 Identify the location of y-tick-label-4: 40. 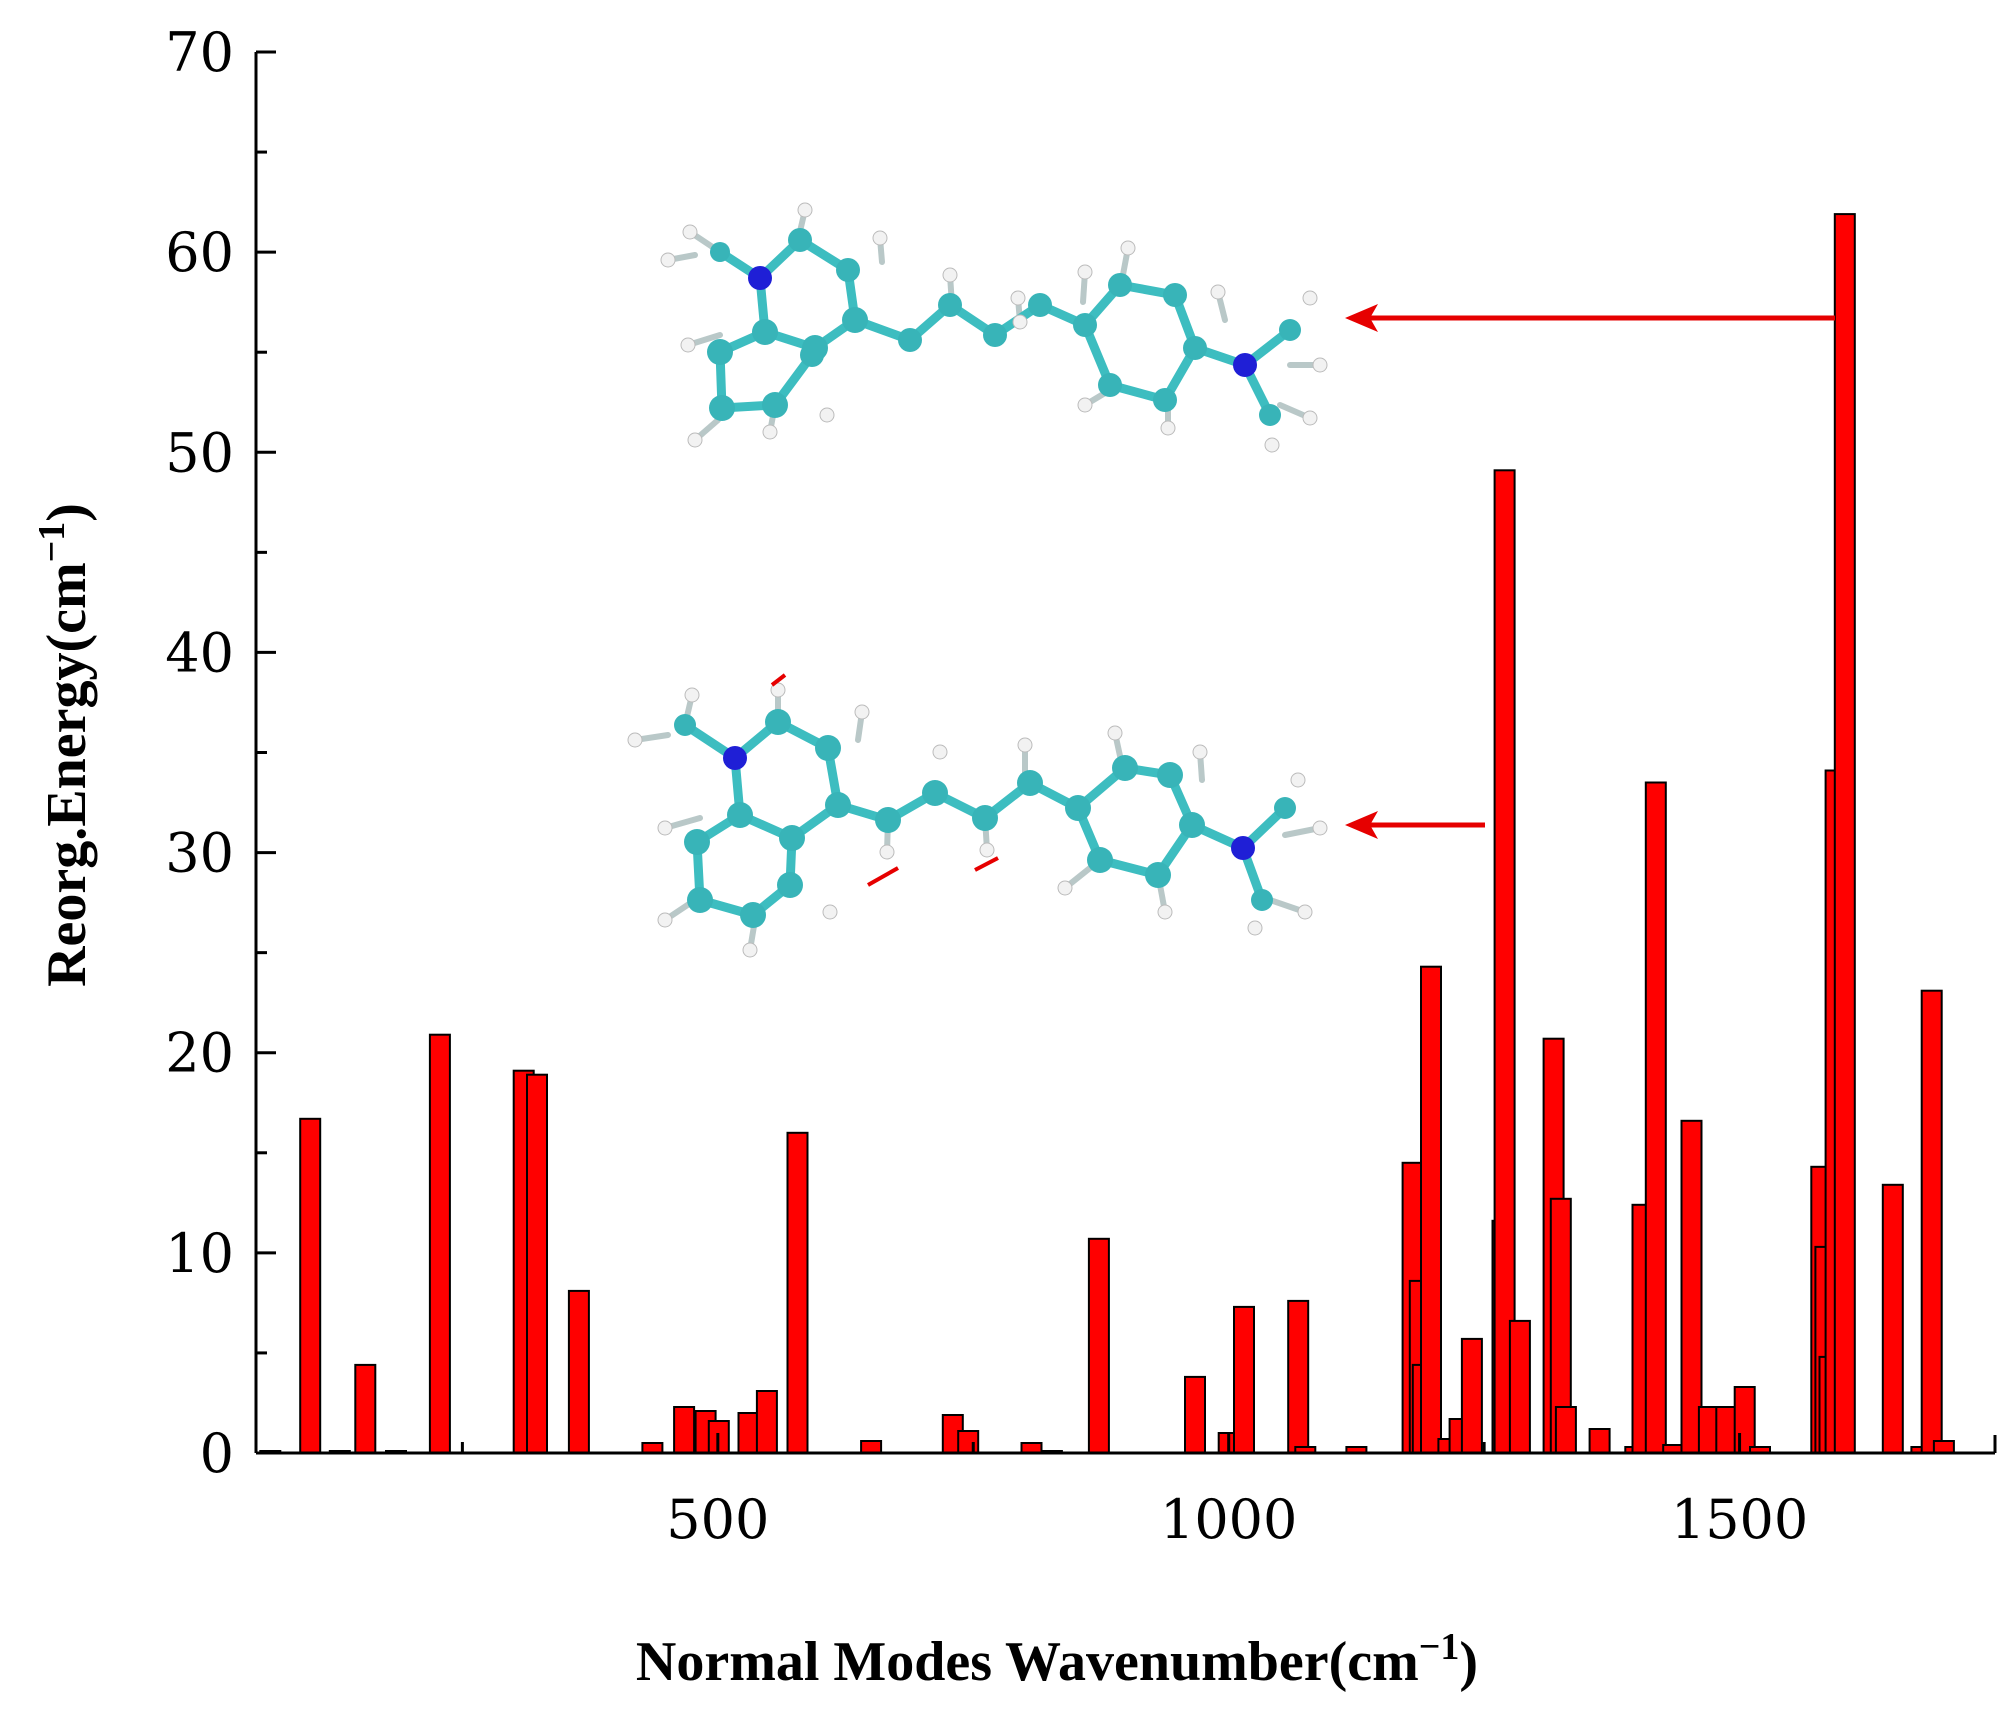
(199, 652).